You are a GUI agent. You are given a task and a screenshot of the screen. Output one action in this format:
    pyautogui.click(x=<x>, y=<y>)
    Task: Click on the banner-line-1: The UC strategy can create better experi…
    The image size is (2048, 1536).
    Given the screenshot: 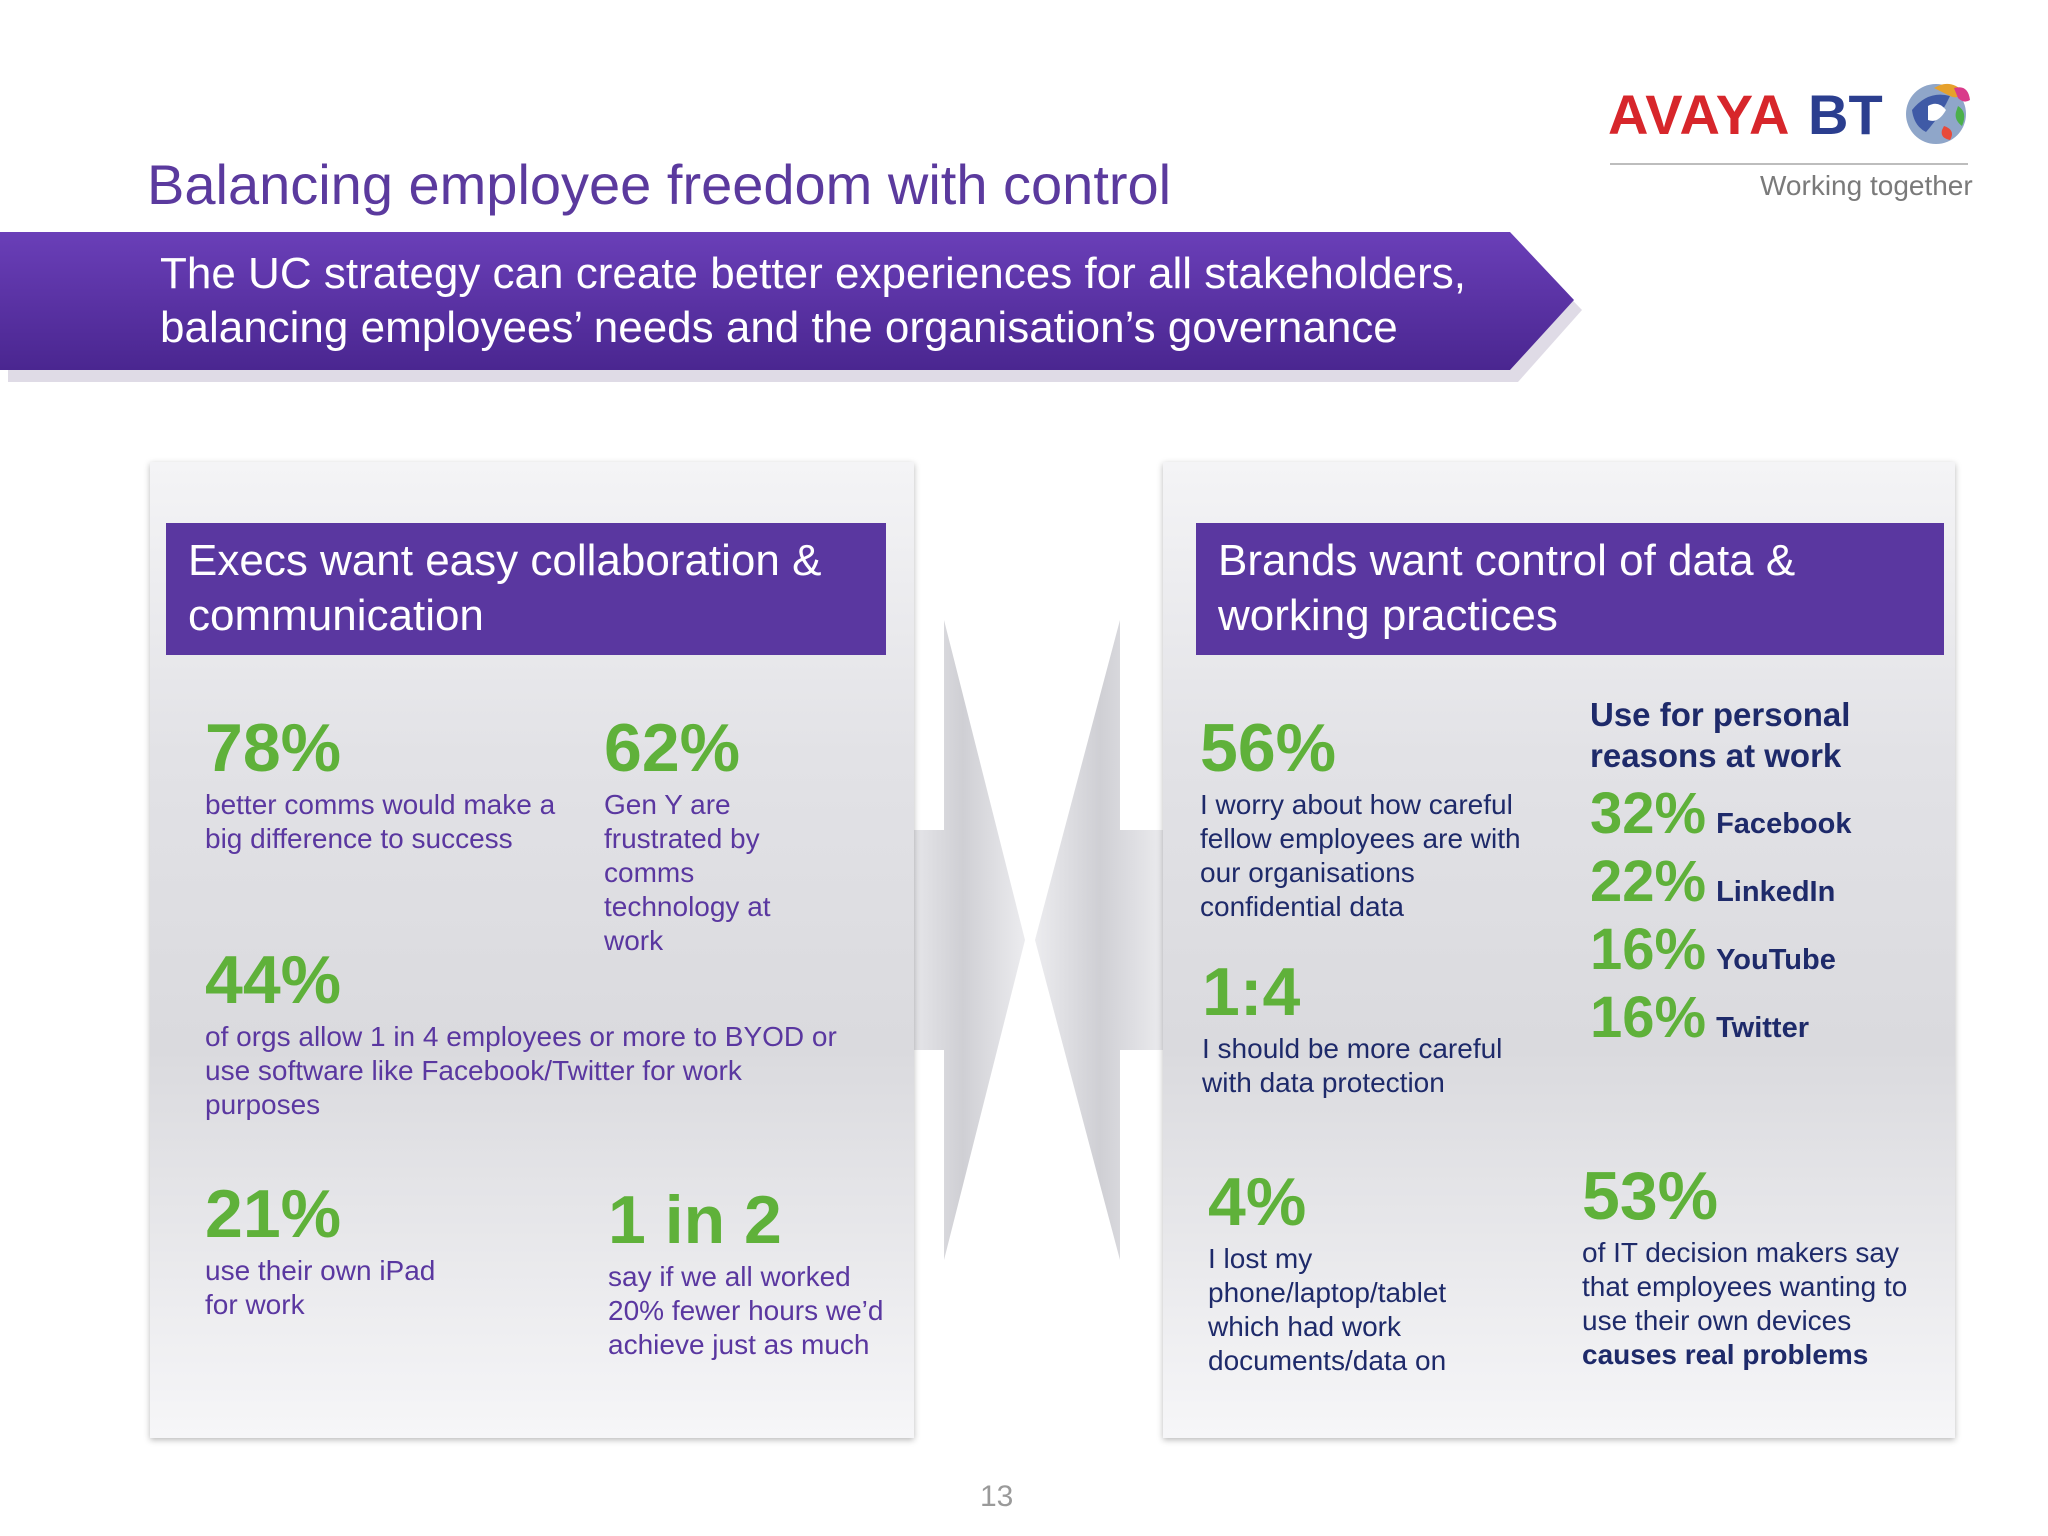 What is the action you would take?
    pyautogui.click(x=813, y=273)
    